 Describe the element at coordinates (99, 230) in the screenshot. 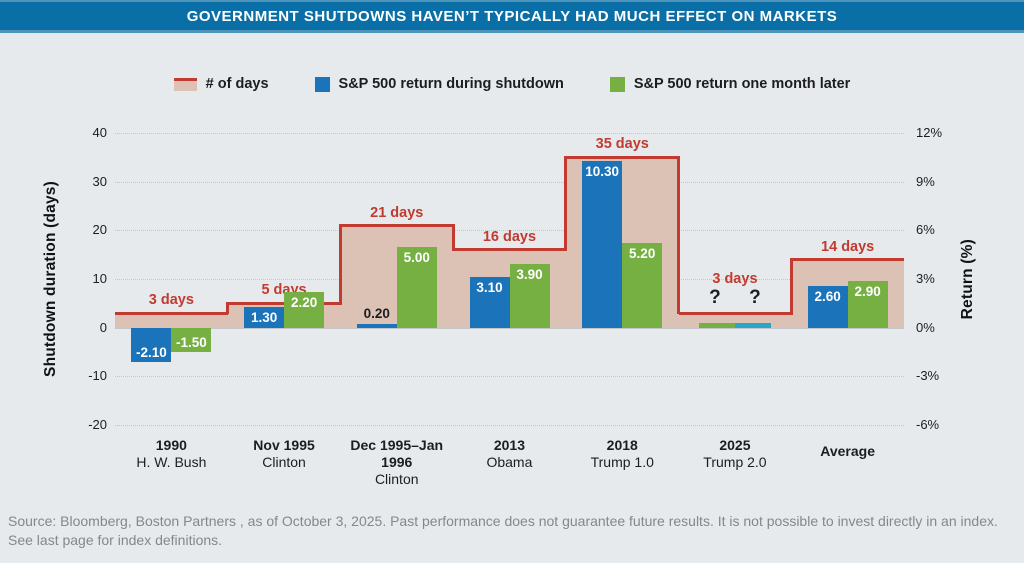

I see `left-axis-tick: 20` at that location.